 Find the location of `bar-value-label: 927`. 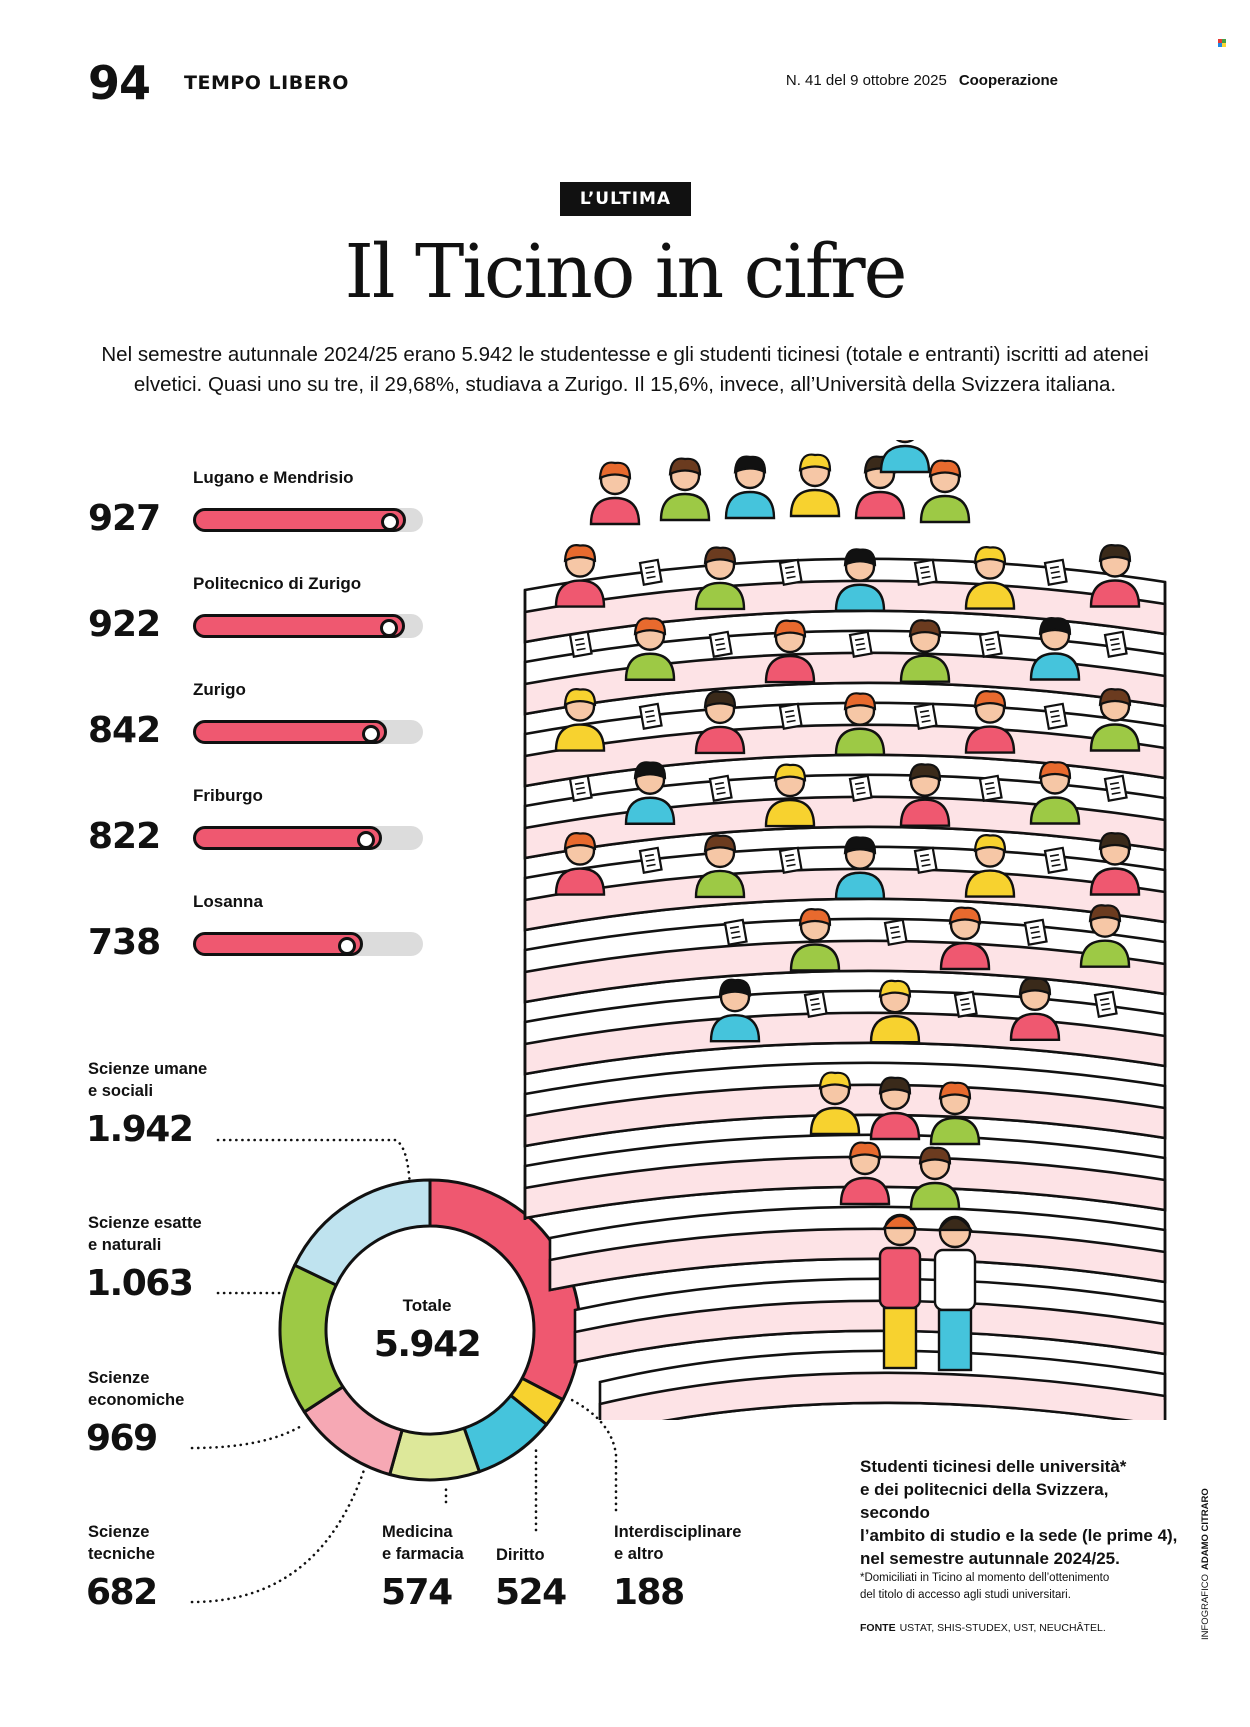

bar-value-label: 927 is located at coordinates (124, 518).